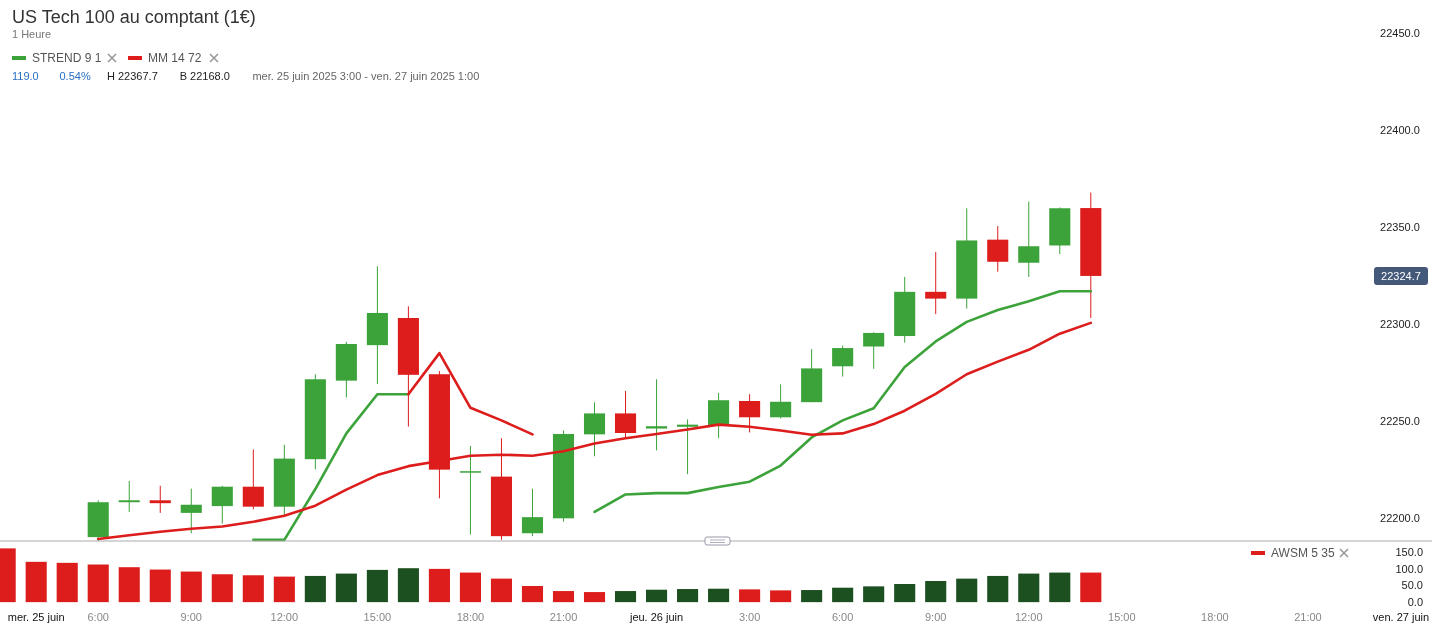 Image resolution: width=1432 pixels, height=626 pixels. Describe the element at coordinates (656, 617) in the screenshot. I see `x-tick-label: jeu. 26 juin` at that location.